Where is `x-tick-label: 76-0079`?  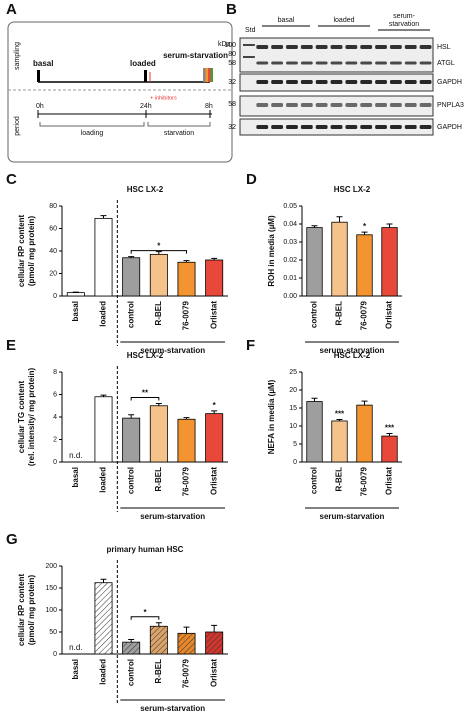
x-tick-label: 76-0079 is located at coordinates (364, 315).